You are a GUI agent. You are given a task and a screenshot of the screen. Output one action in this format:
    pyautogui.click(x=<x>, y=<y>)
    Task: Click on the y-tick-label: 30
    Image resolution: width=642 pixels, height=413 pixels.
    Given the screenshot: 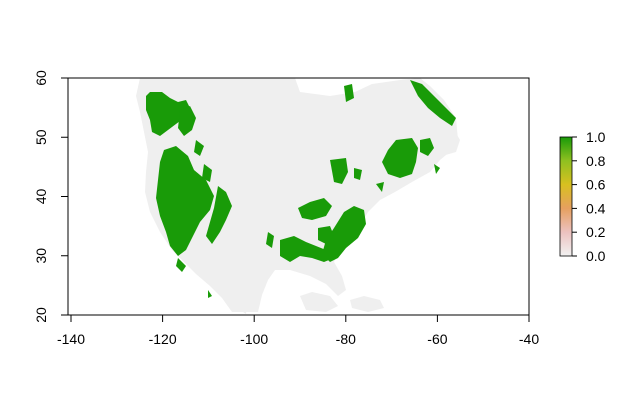 What is the action you would take?
    pyautogui.click(x=41, y=256)
    